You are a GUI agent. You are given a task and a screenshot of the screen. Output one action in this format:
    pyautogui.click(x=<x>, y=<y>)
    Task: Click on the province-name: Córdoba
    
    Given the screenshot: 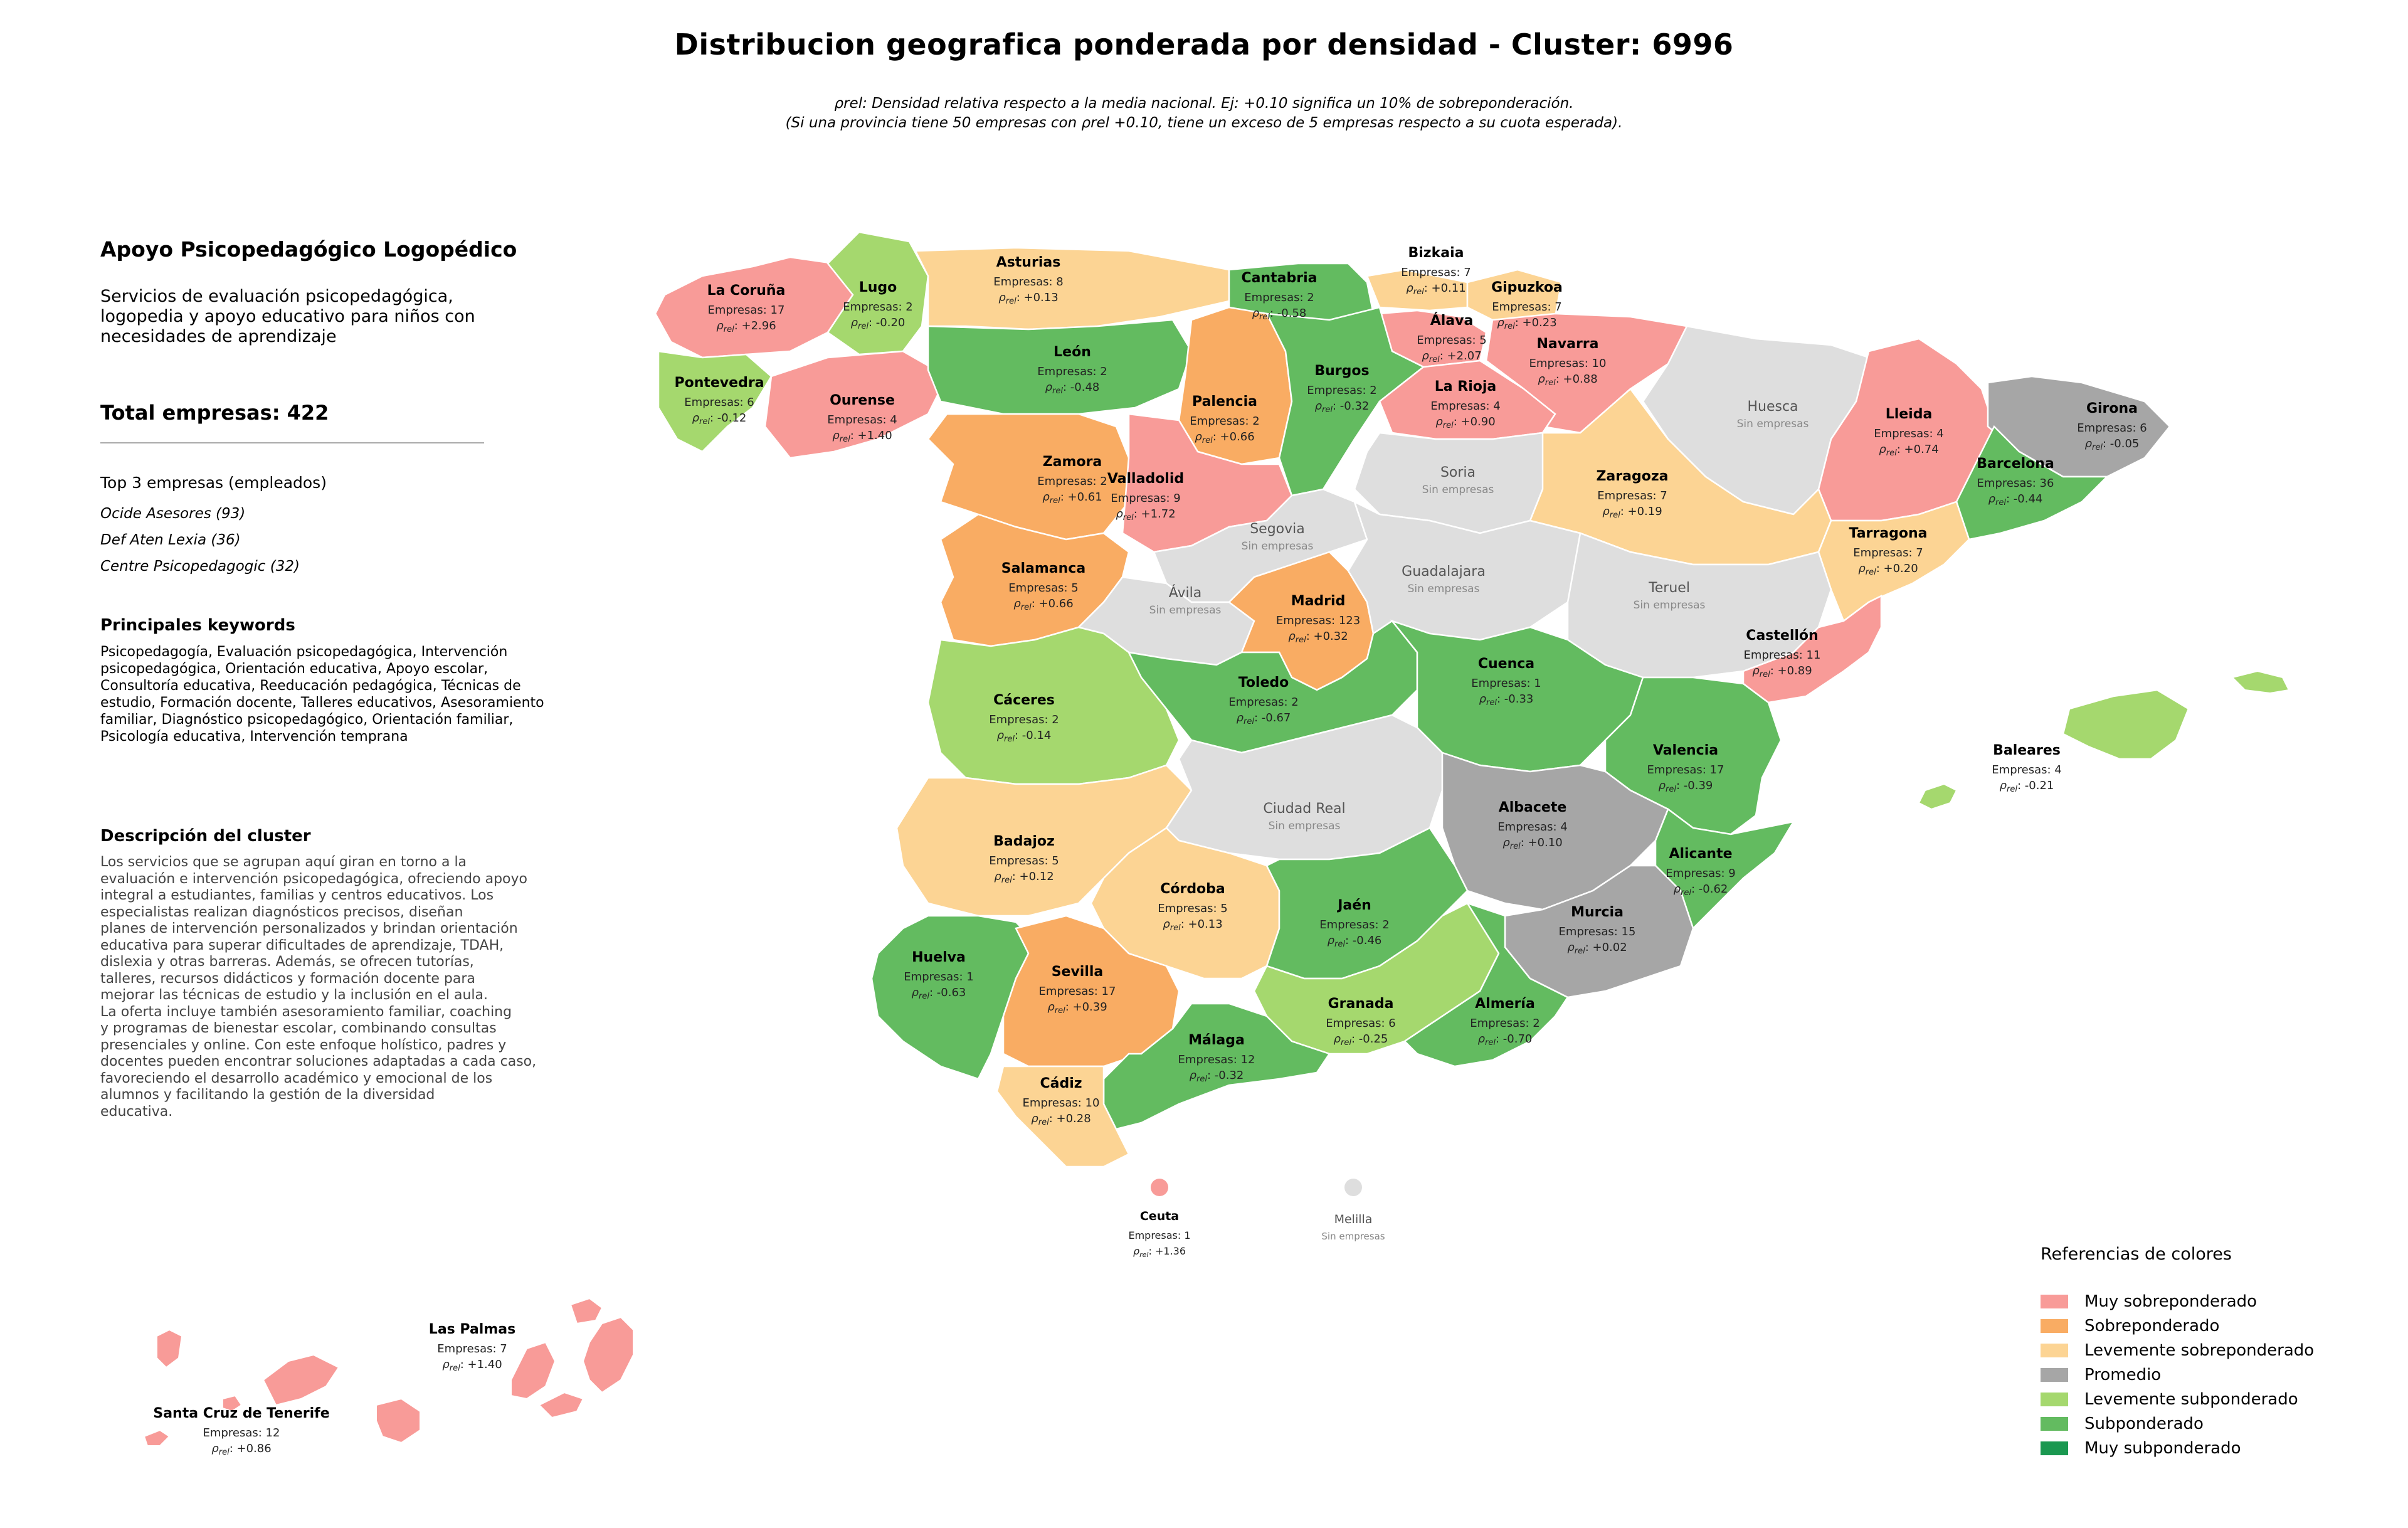 What is the action you would take?
    pyautogui.click(x=1192, y=889)
    